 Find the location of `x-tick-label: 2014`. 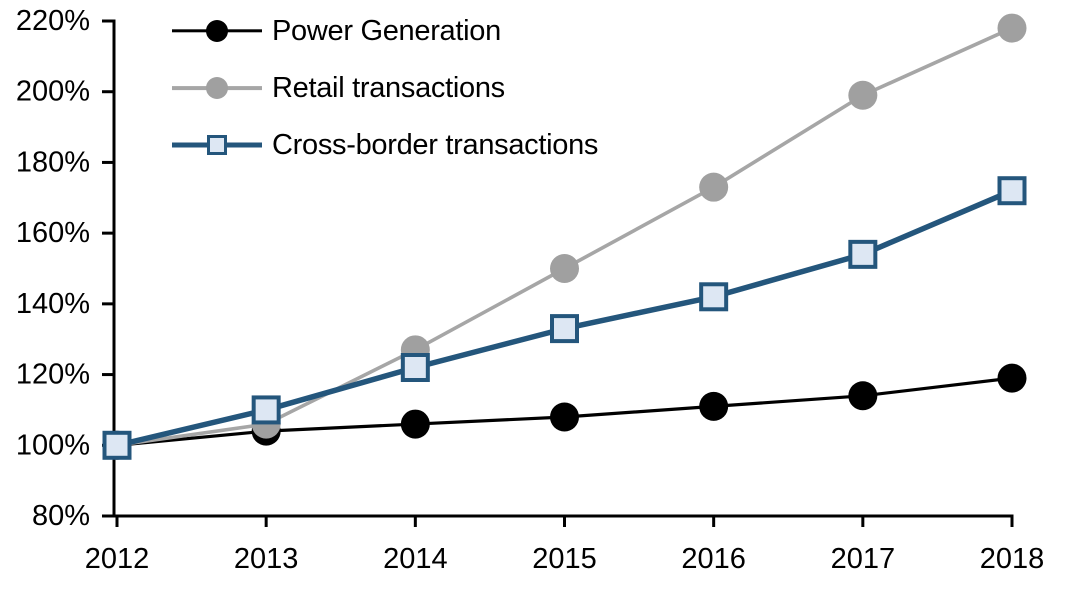

x-tick-label: 2014 is located at coordinates (415, 559).